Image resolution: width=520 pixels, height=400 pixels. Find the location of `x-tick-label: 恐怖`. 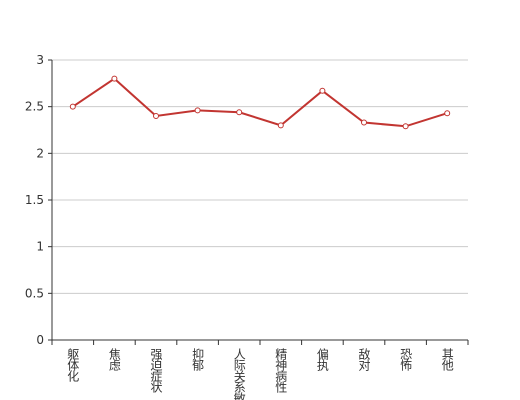

x-tick-label: 恐怖 is located at coordinates (406, 359).